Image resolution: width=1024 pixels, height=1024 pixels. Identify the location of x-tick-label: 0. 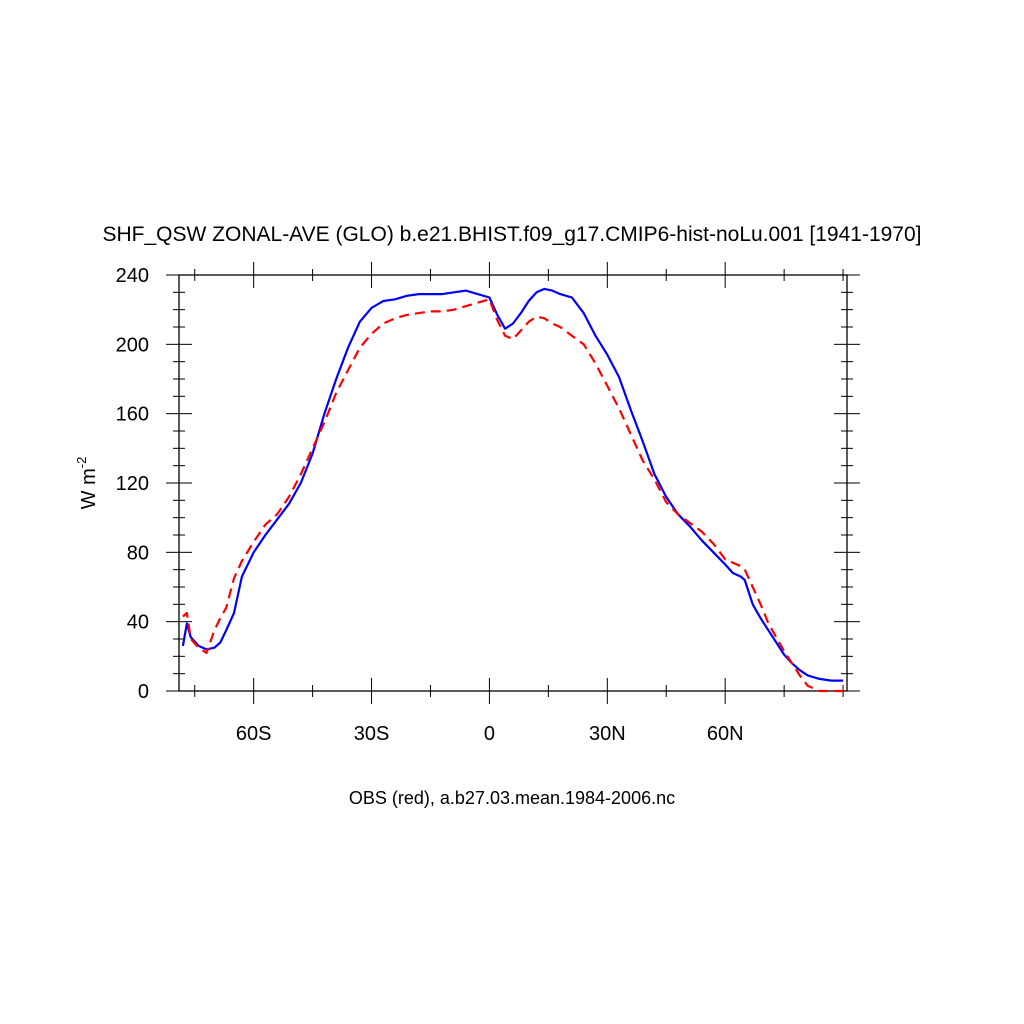
(489, 734).